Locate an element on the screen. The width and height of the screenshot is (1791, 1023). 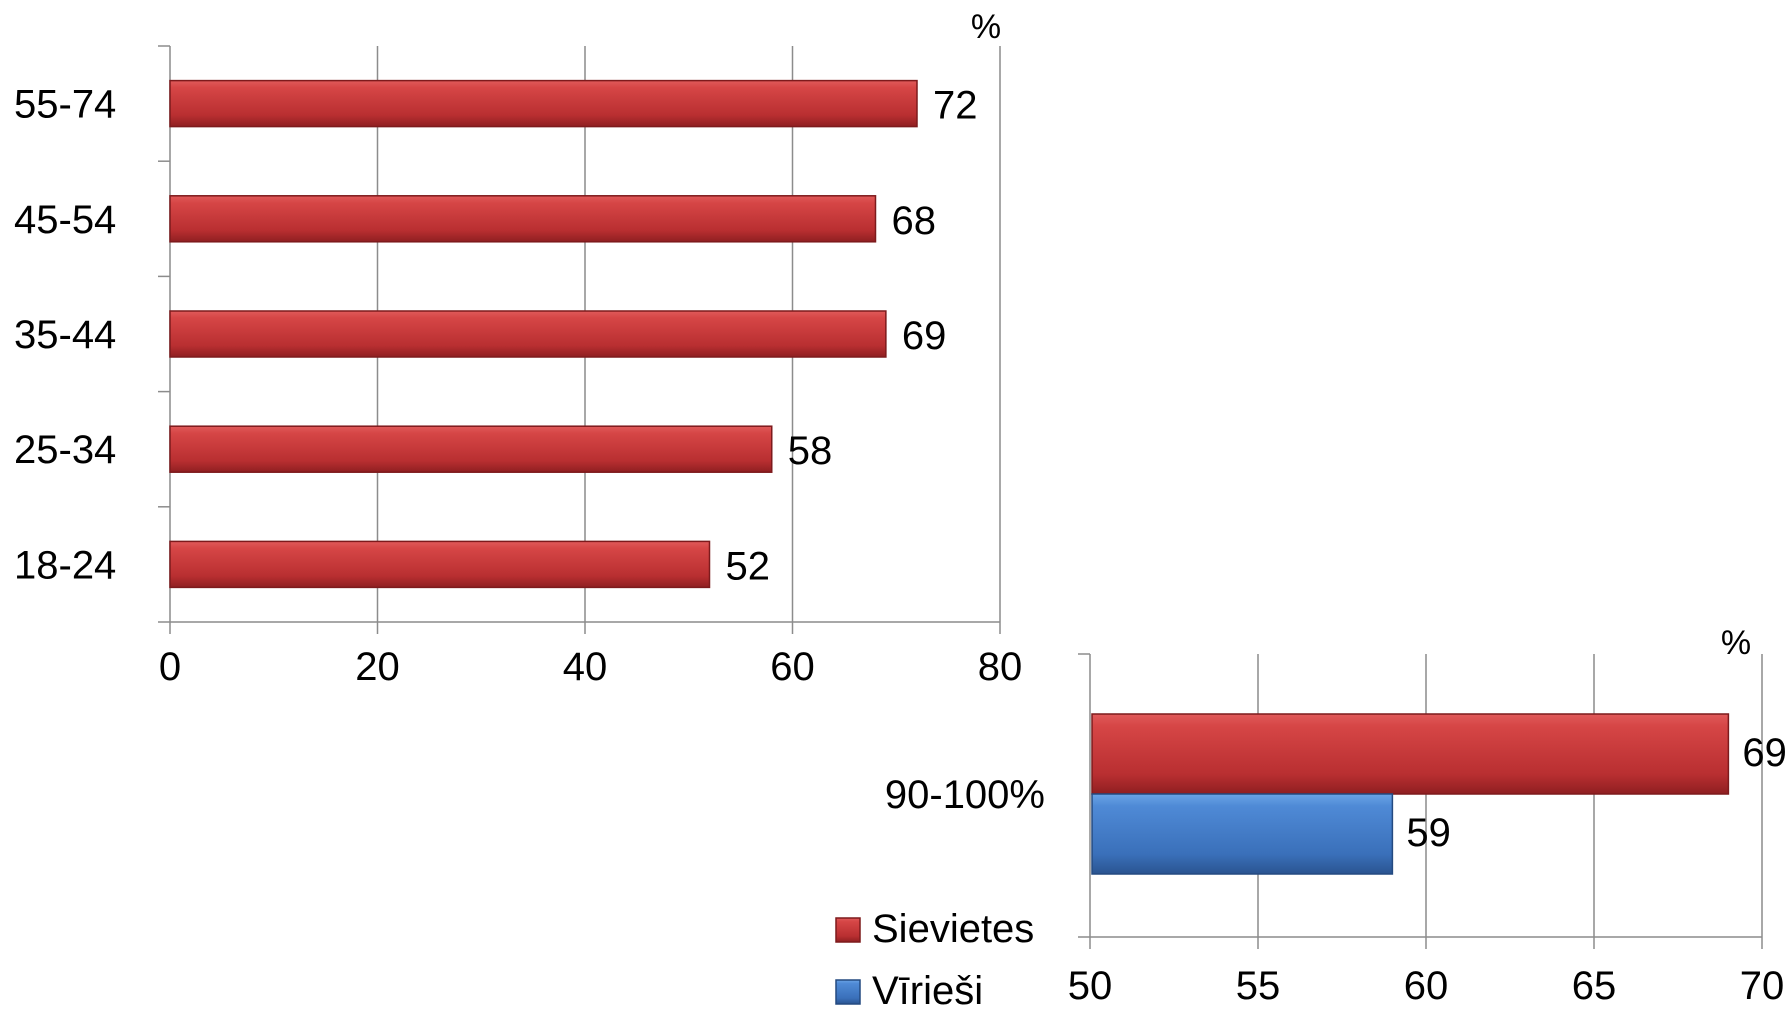
age-chart-data-label: 52 is located at coordinates (748, 566).